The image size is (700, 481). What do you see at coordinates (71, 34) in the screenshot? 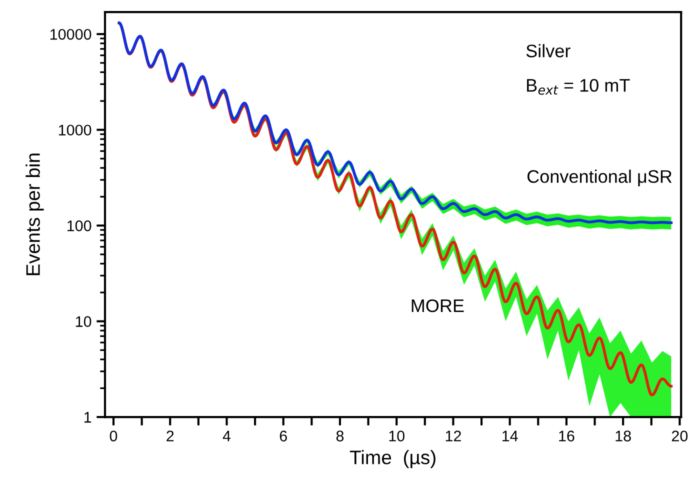
I see `y-tick-label: 10000` at bounding box center [71, 34].